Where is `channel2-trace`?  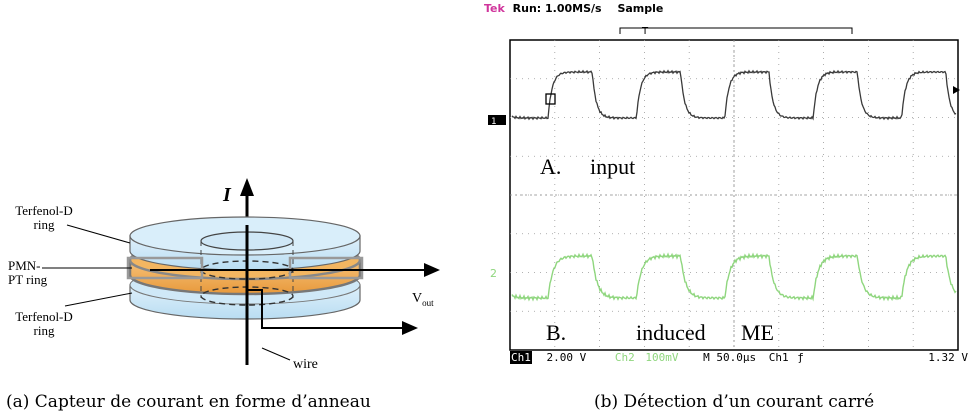
channel2-trace is located at coordinates (734, 277).